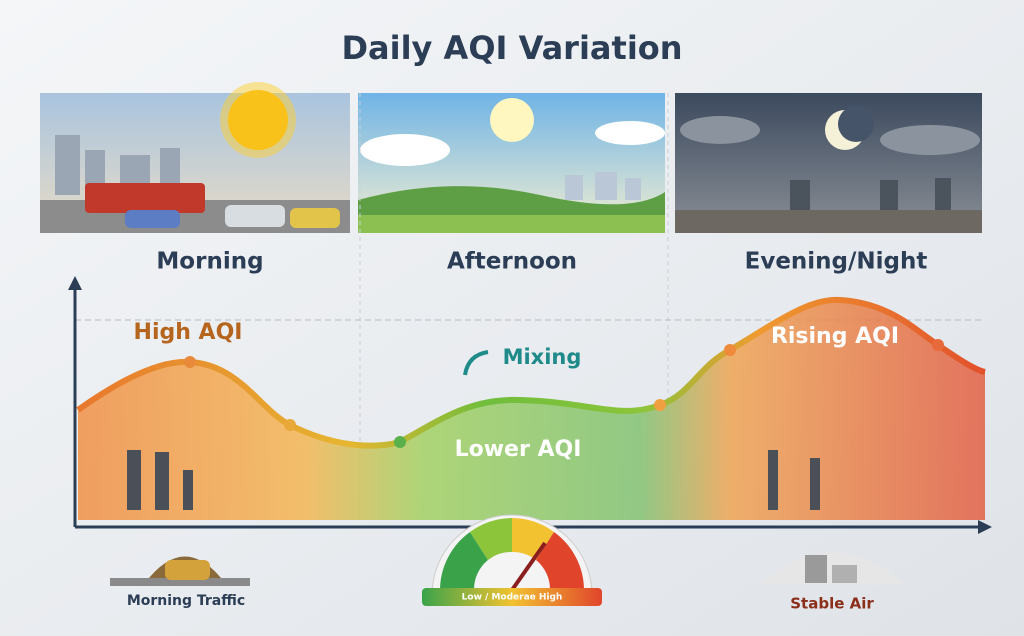 The height and width of the screenshot is (636, 1024). Describe the element at coordinates (186, 601) in the screenshot. I see `footer-label: Morning Traffic` at that location.